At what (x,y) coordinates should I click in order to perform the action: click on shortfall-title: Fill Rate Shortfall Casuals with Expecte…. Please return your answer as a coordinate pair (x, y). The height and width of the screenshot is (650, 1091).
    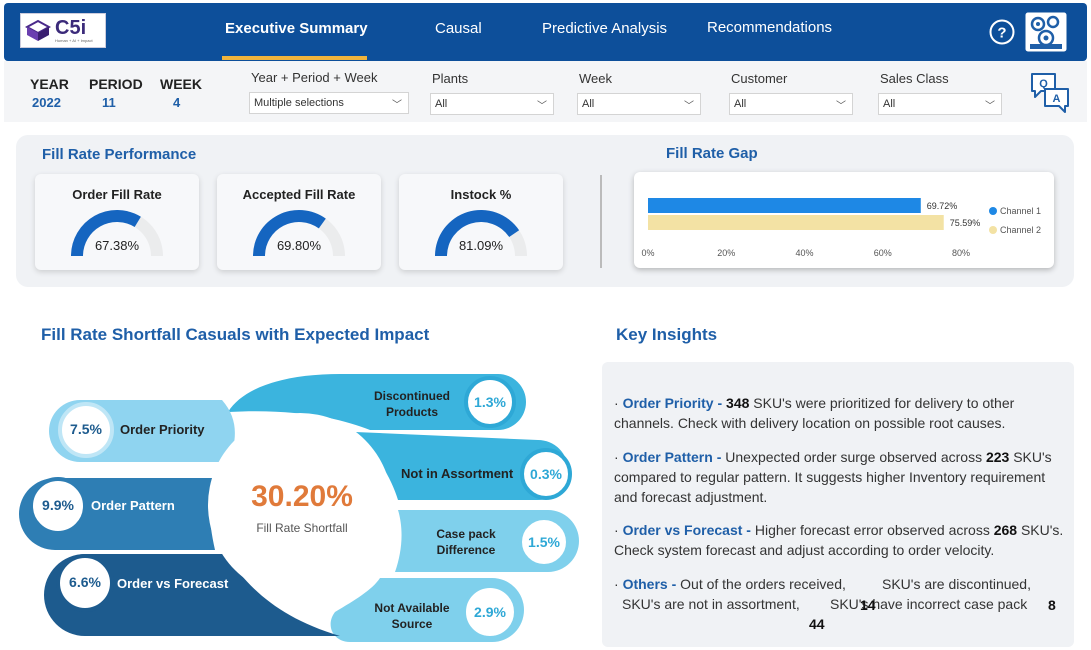
    Looking at the image, I should click on (235, 334).